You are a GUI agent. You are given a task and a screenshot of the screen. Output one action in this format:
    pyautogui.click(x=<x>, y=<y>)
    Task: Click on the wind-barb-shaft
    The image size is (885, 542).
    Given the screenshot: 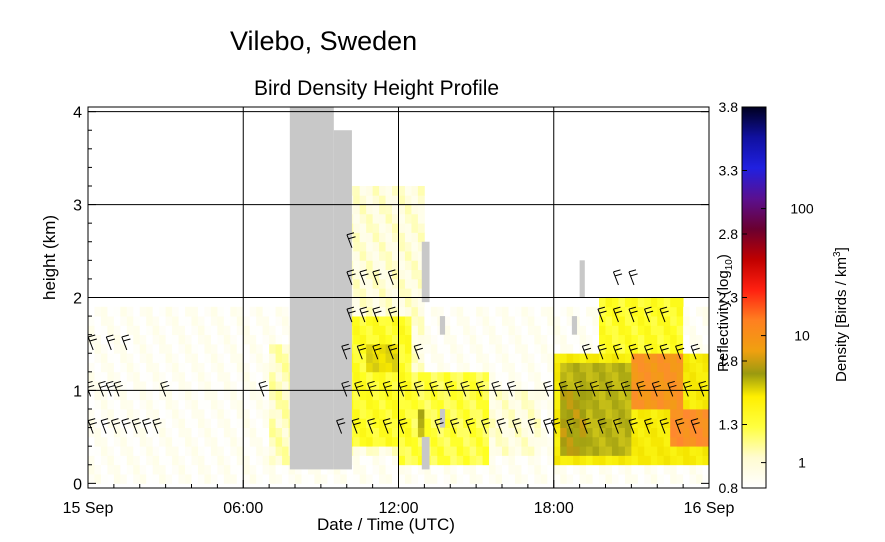 What is the action you would take?
    pyautogui.click(x=370, y=427)
    